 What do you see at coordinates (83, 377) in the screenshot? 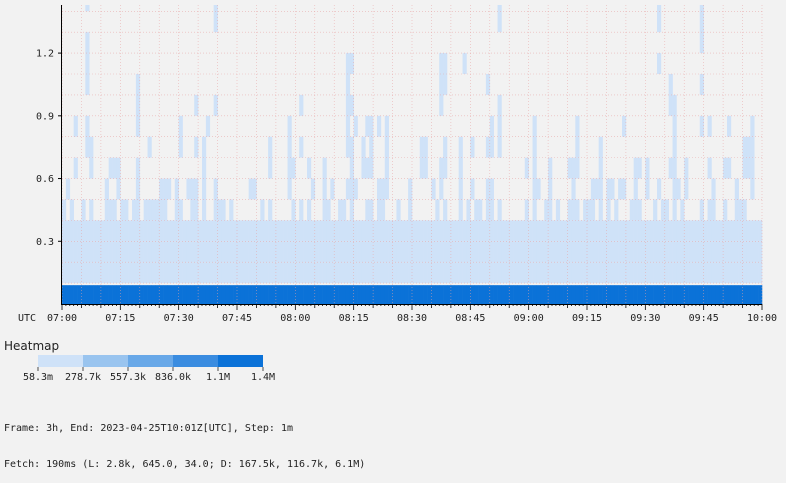
I see `legend-label: 278.7k` at bounding box center [83, 377].